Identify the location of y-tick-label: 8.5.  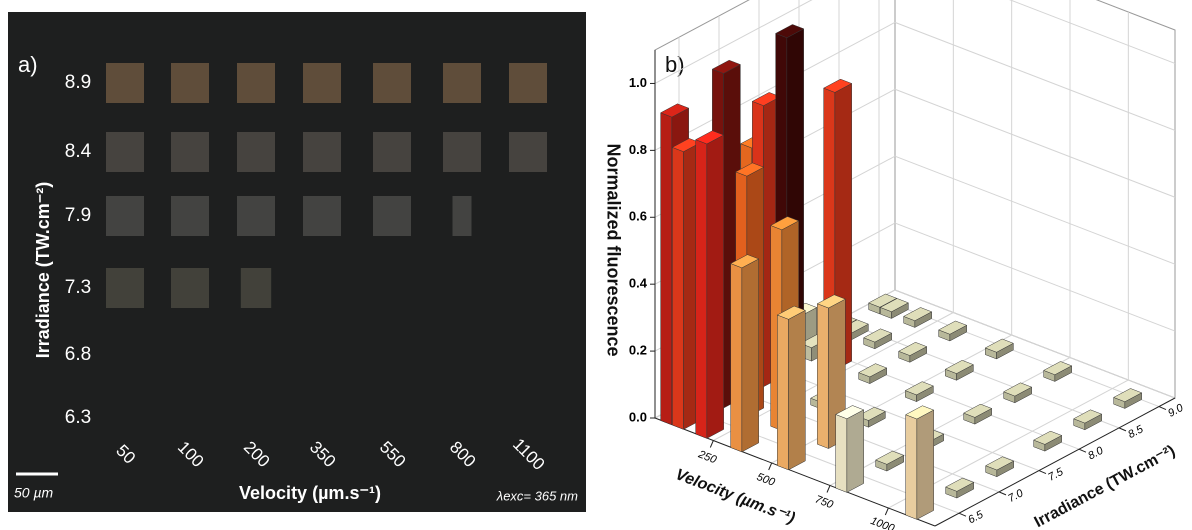
(1136, 432).